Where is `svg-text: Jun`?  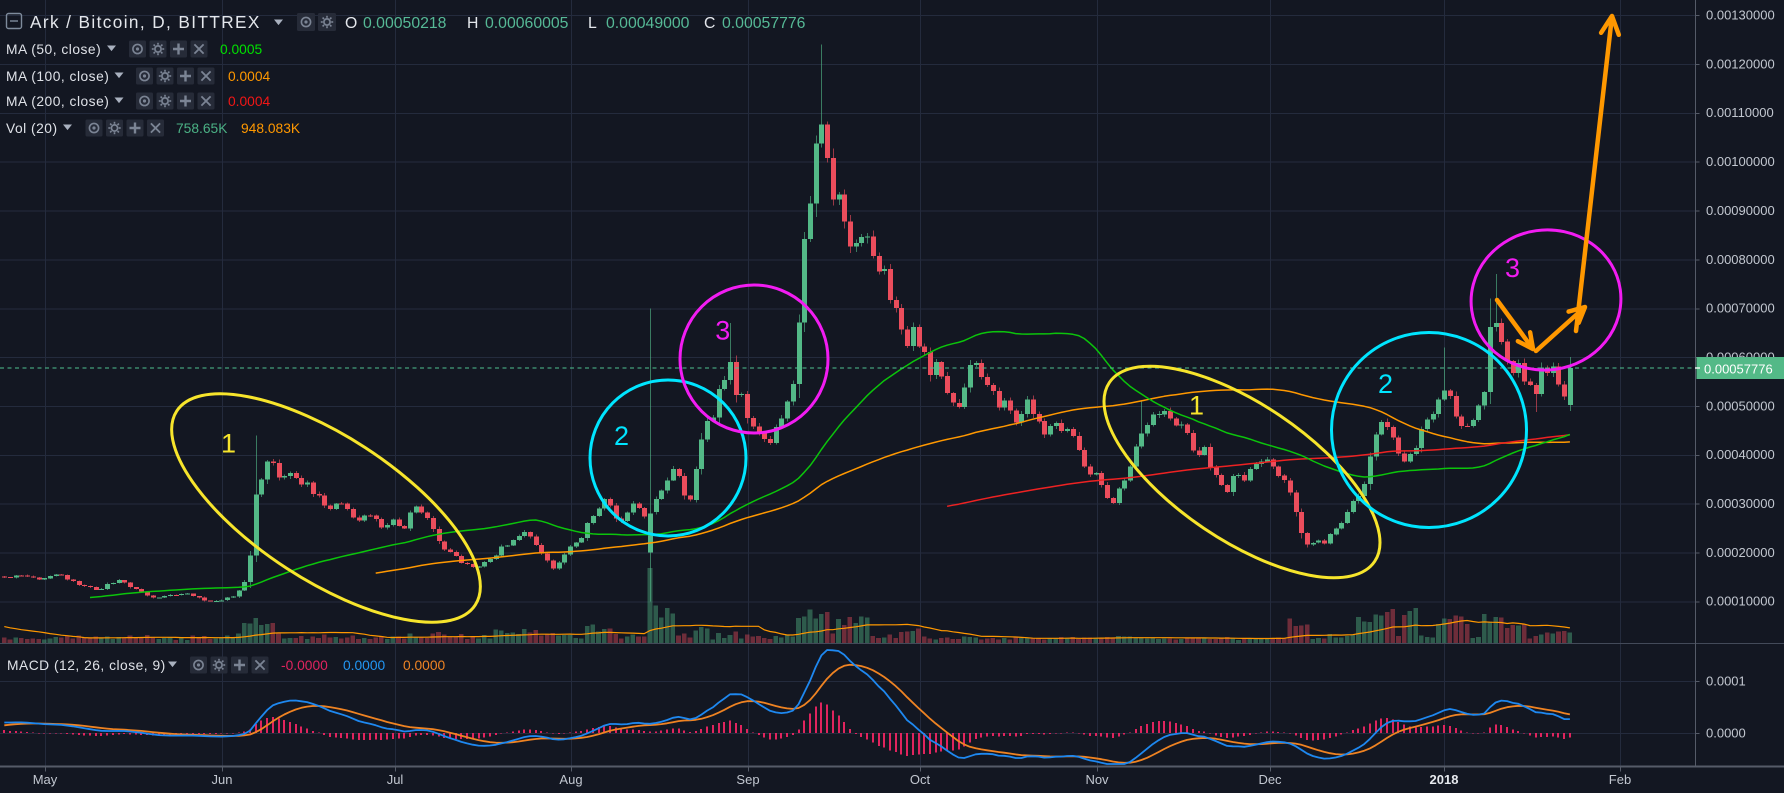
svg-text: Jun is located at coordinates (222, 779).